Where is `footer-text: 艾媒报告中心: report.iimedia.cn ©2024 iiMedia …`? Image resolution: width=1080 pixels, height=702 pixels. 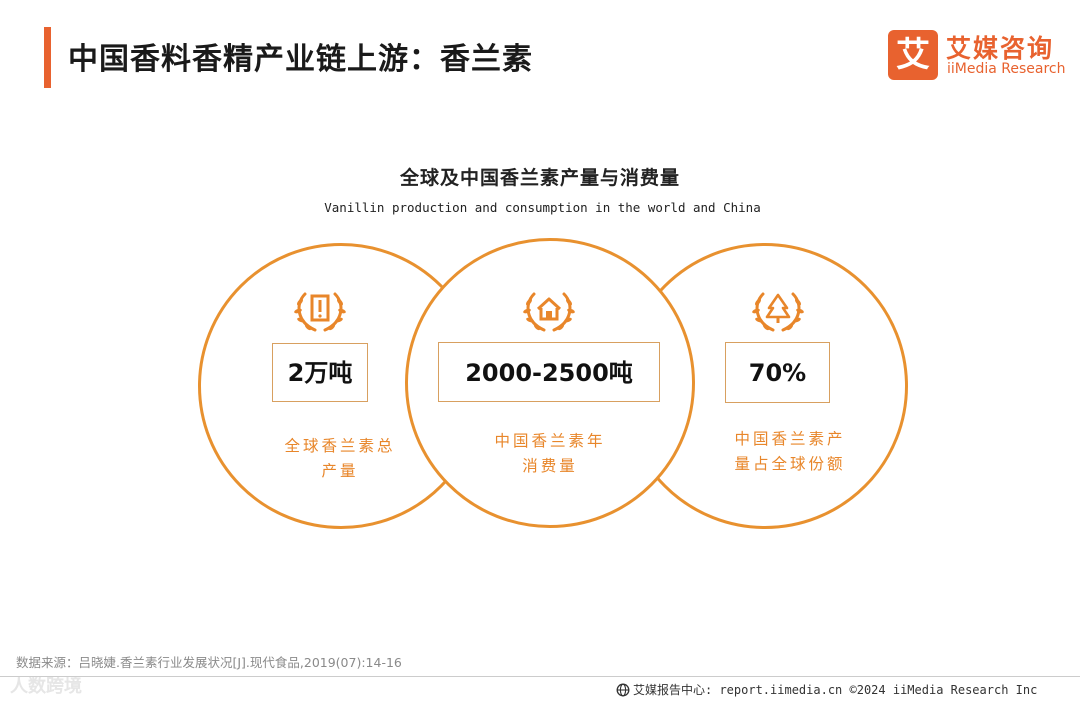
footer-text: 艾媒报告中心: report.iimedia.cn ©2024 iiMedia … is located at coordinates (835, 690).